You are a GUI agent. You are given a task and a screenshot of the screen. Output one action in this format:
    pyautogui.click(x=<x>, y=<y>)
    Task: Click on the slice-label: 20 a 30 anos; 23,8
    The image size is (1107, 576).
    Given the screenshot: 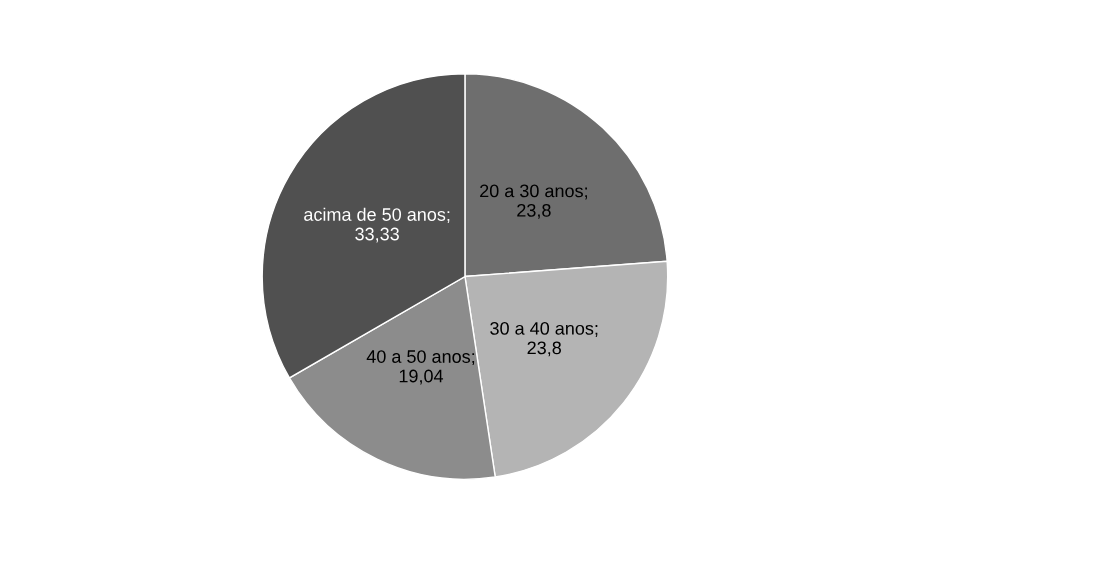 What is the action you would take?
    pyautogui.click(x=533, y=201)
    